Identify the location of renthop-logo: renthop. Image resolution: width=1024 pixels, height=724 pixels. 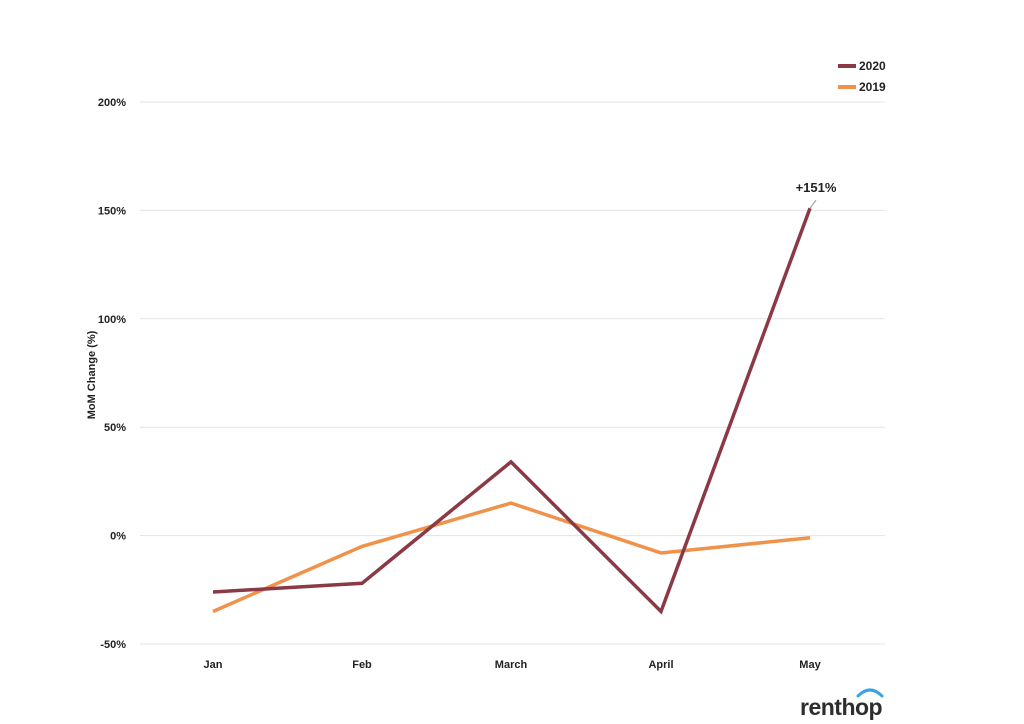
(842, 704).